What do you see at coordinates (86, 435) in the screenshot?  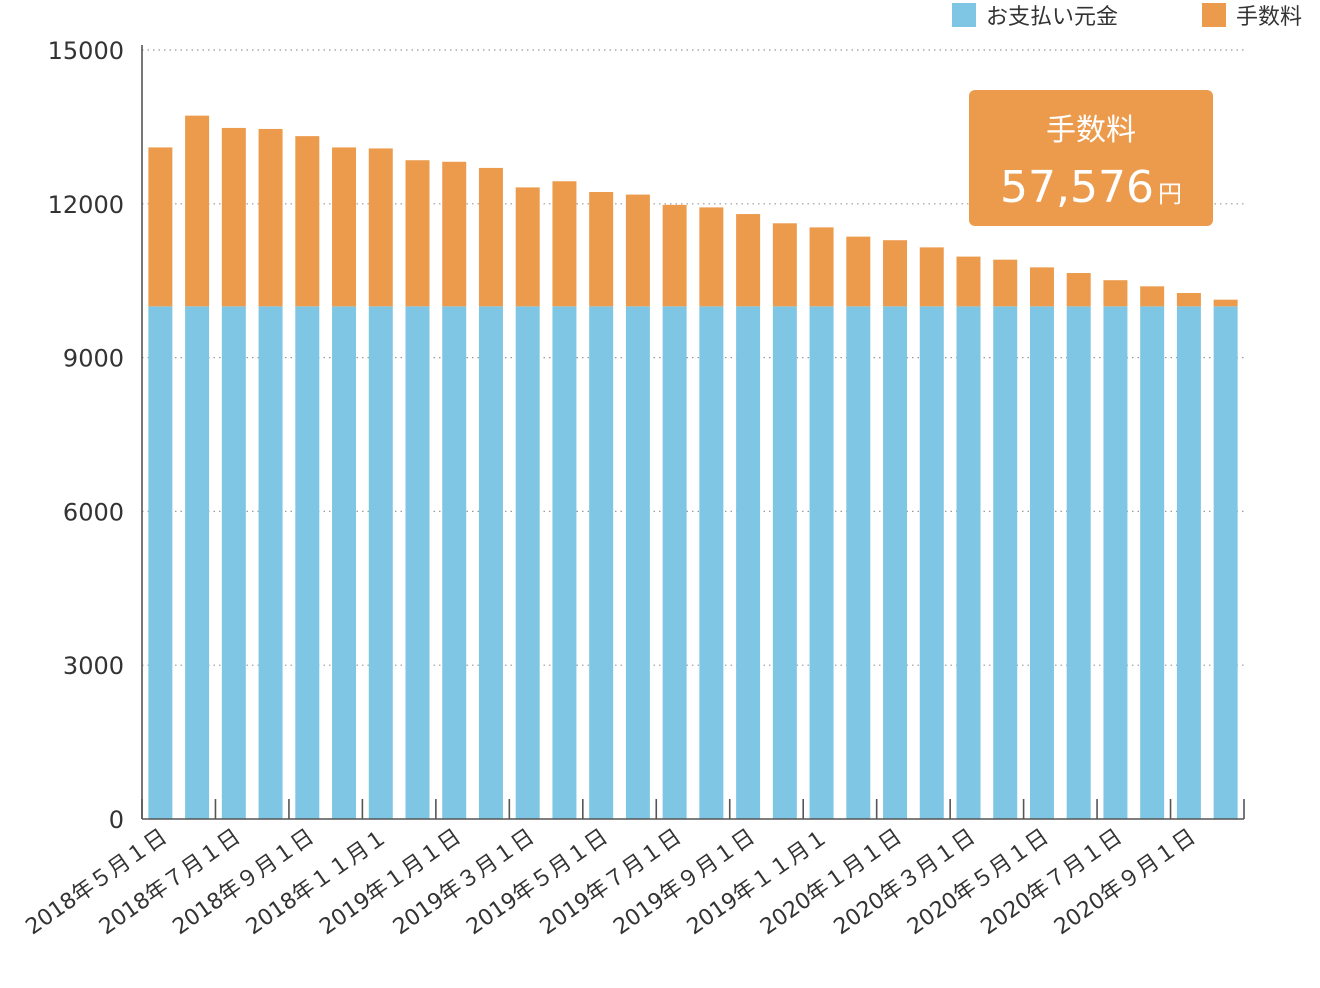 I see `y-tick-labels: 0 3000 6000 9000 12000 15000` at bounding box center [86, 435].